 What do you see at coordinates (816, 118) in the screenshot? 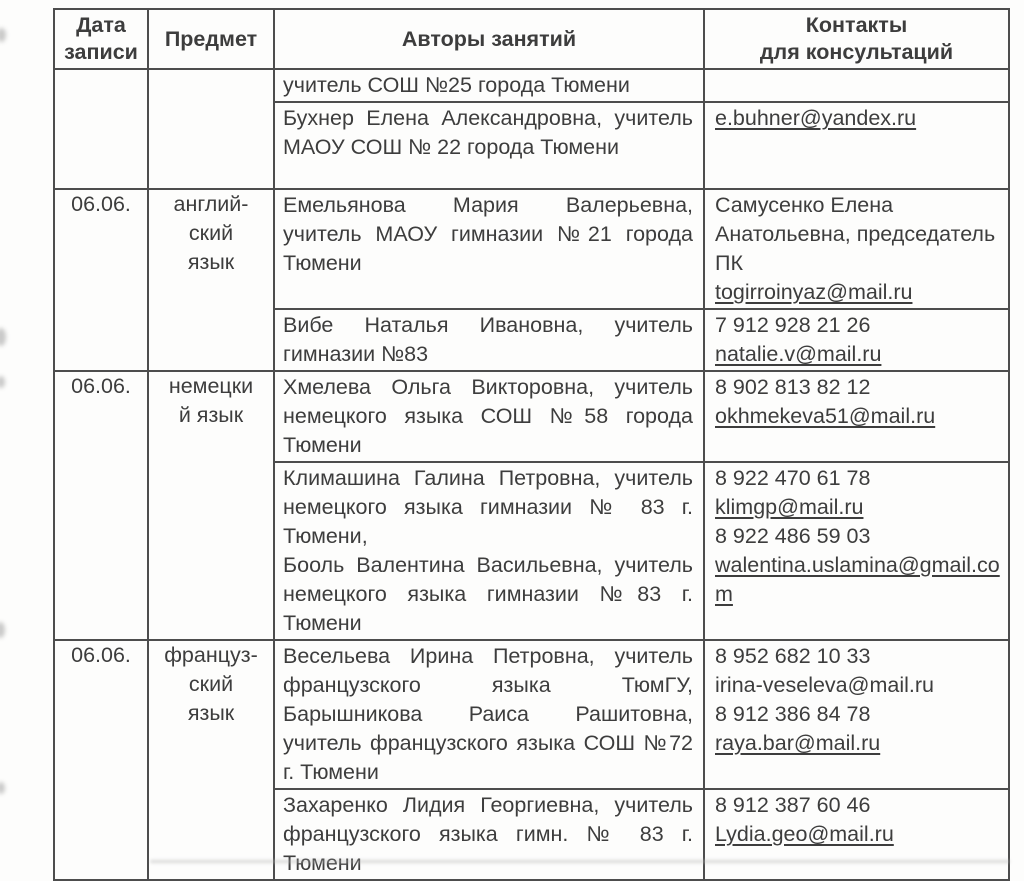
I see `contact-email-link: e.buhner@yandex.ru` at bounding box center [816, 118].